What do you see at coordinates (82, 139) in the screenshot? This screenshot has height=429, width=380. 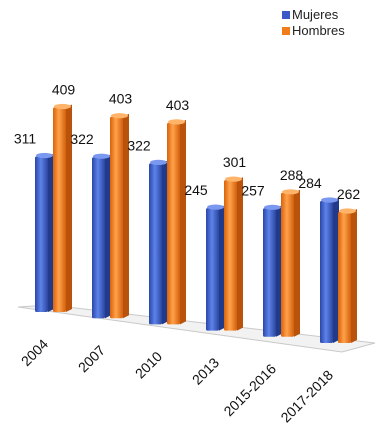 I see `value-label-mujeres-2007: 322` at bounding box center [82, 139].